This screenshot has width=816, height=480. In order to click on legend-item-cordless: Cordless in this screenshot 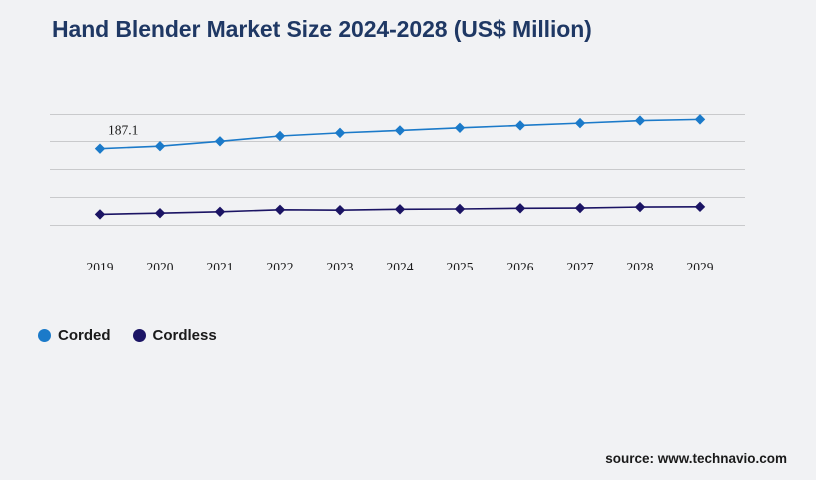, I will do `click(174, 335)`.